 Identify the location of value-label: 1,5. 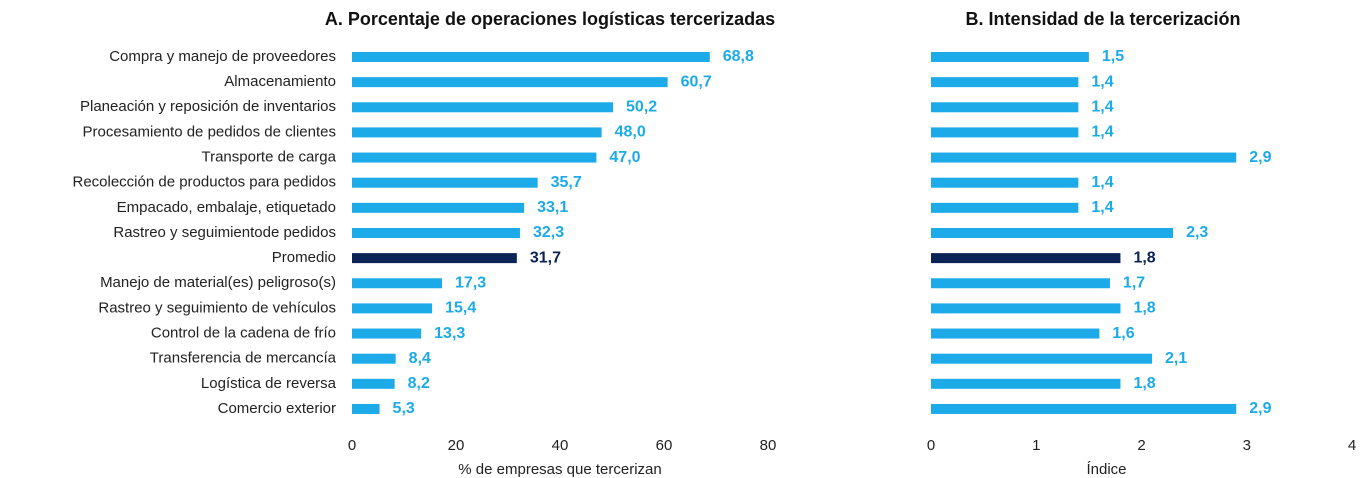
(1113, 56).